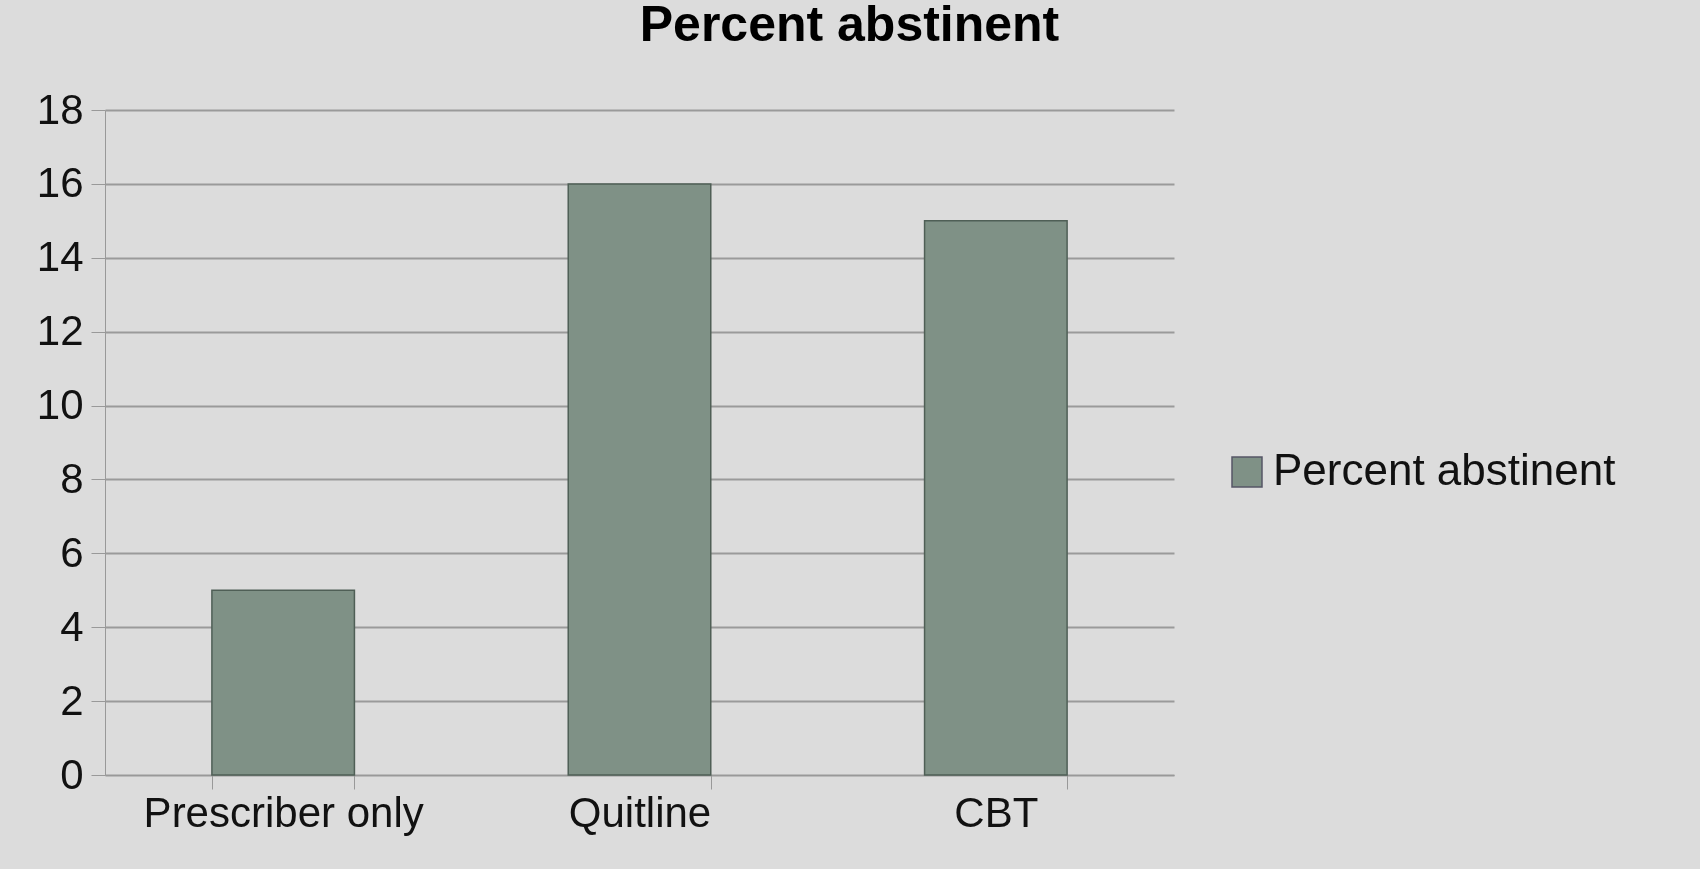  I want to click on y-tick-label: 10, so click(60, 405).